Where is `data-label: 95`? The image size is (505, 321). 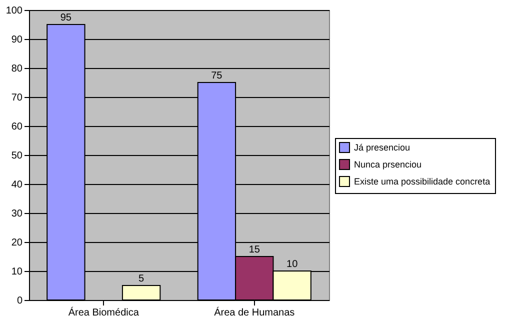
data-label: 95 is located at coordinates (66, 18).